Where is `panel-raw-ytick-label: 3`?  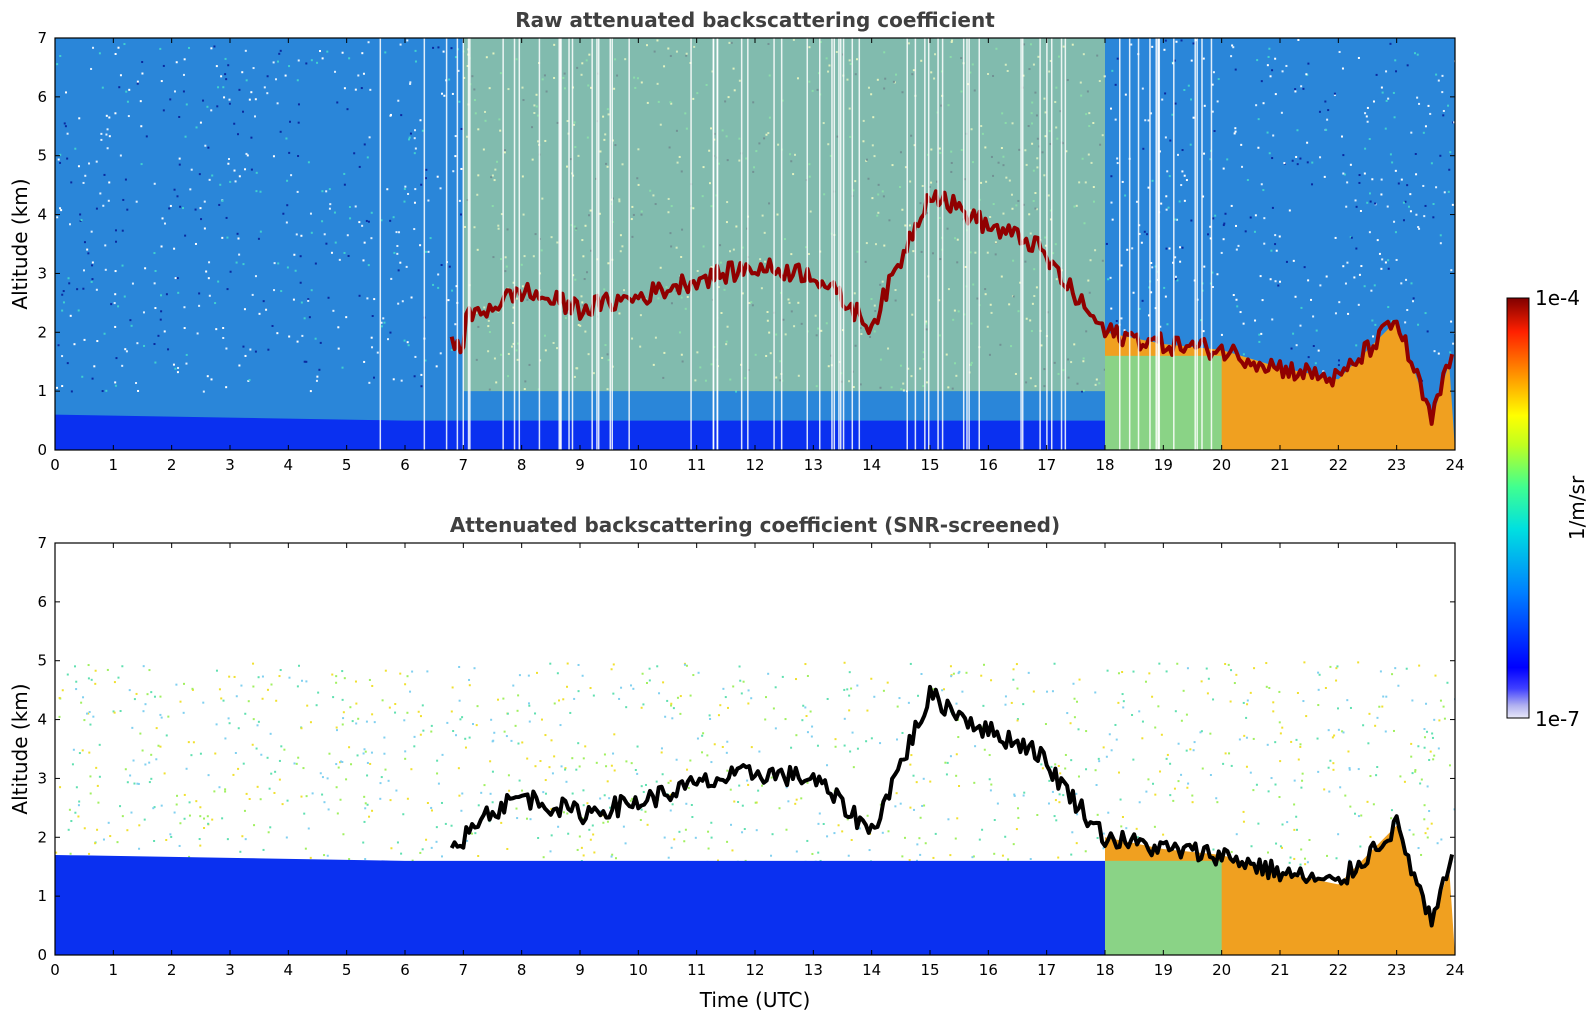 panel-raw-ytick-label: 3 is located at coordinates (42, 273).